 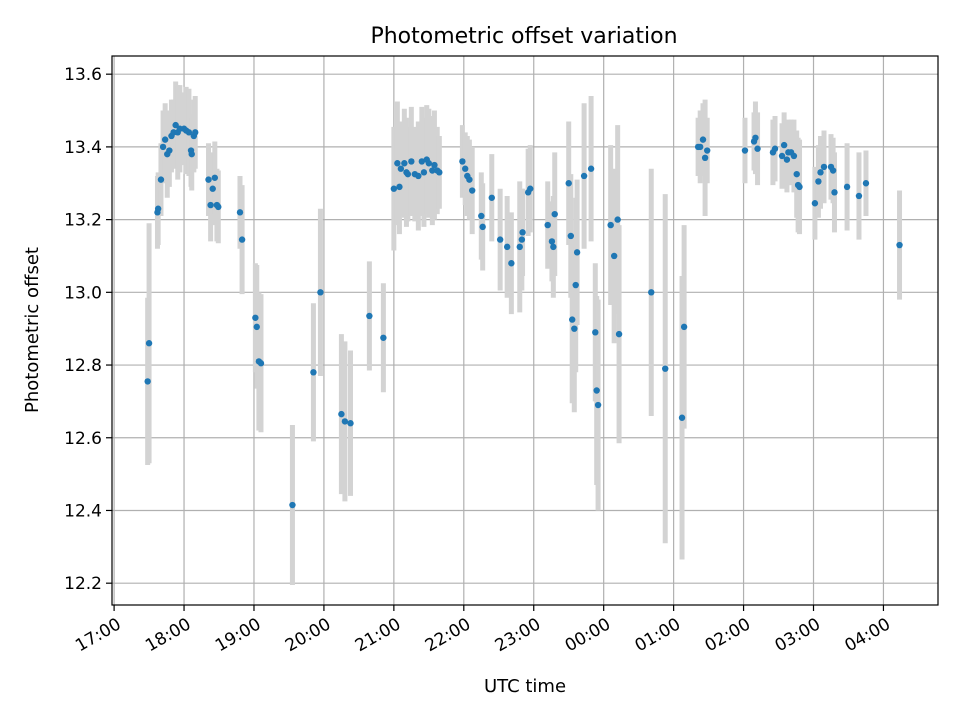 I want to click on x-tick-label: 22:00, so click(x=448, y=635).